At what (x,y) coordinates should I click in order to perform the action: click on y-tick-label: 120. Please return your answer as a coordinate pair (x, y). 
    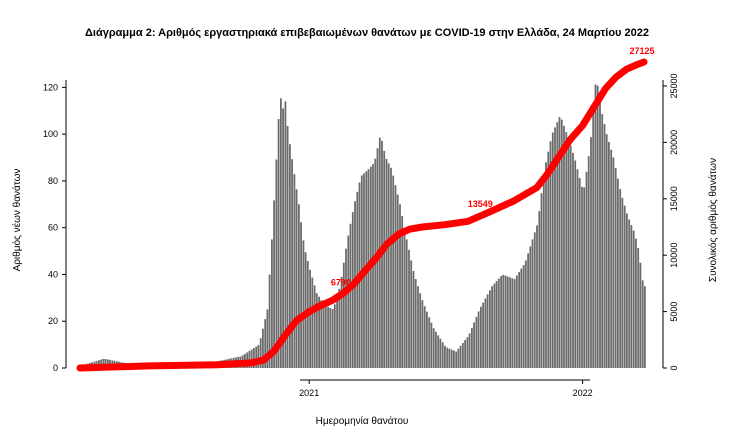
    Looking at the image, I should click on (50, 87).